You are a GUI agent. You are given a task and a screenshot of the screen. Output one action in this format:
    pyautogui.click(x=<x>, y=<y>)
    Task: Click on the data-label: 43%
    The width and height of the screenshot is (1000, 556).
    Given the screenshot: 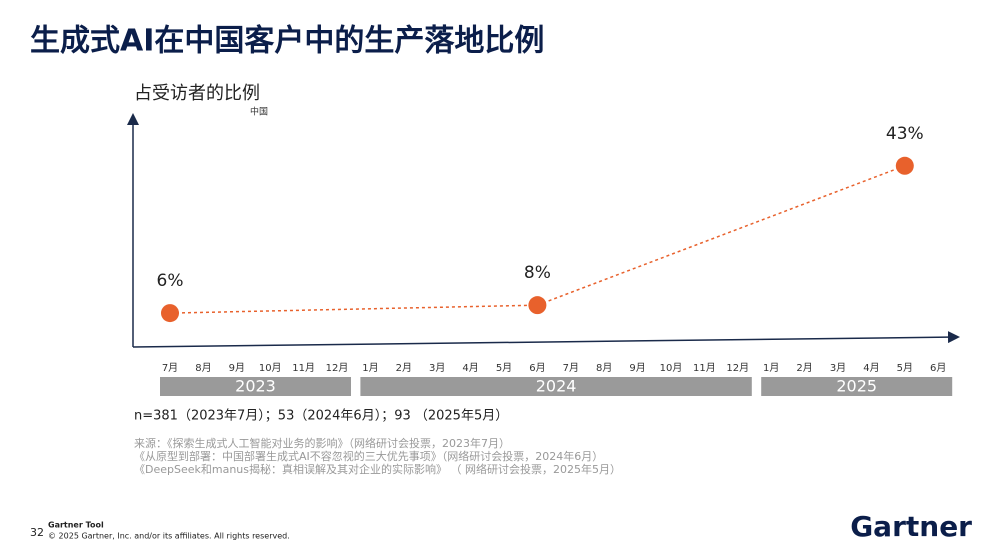 What is the action you would take?
    pyautogui.click(x=905, y=134)
    